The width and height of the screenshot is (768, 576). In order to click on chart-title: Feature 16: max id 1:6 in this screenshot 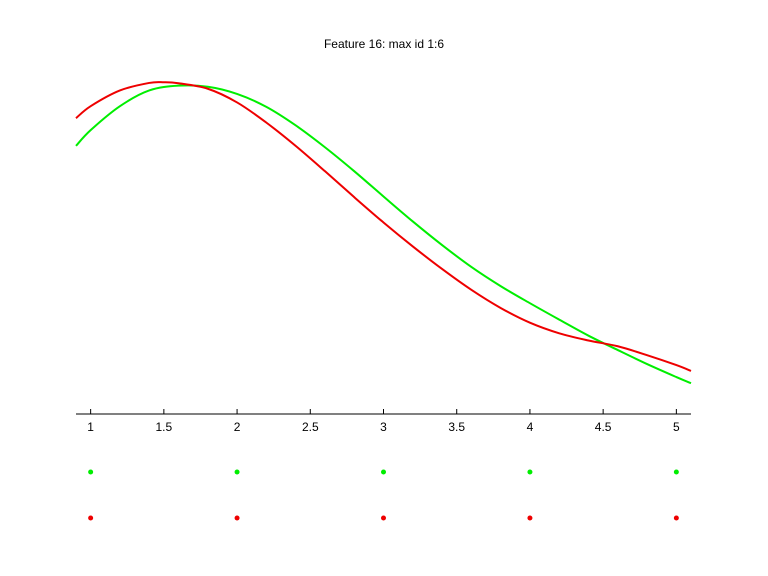, I will do `click(384, 44)`.